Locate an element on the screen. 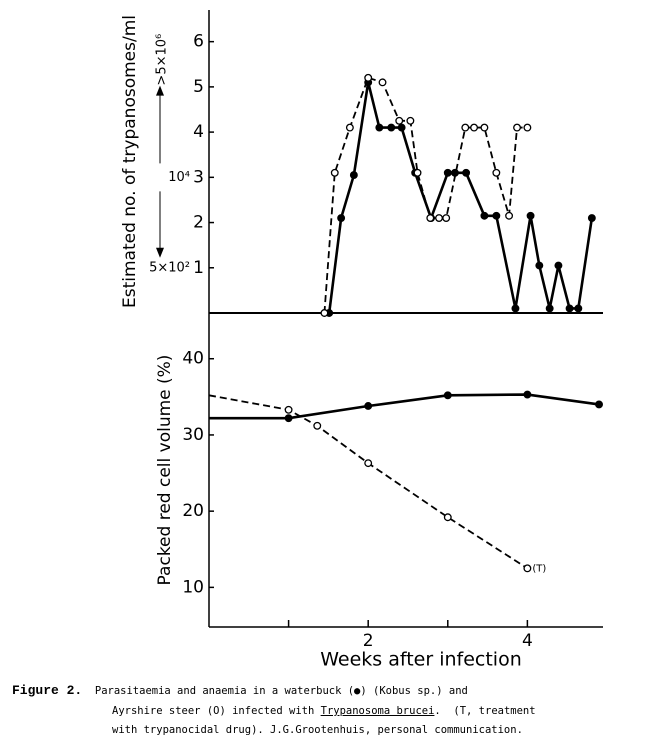  y-tick-label: 4 is located at coordinates (198, 132).